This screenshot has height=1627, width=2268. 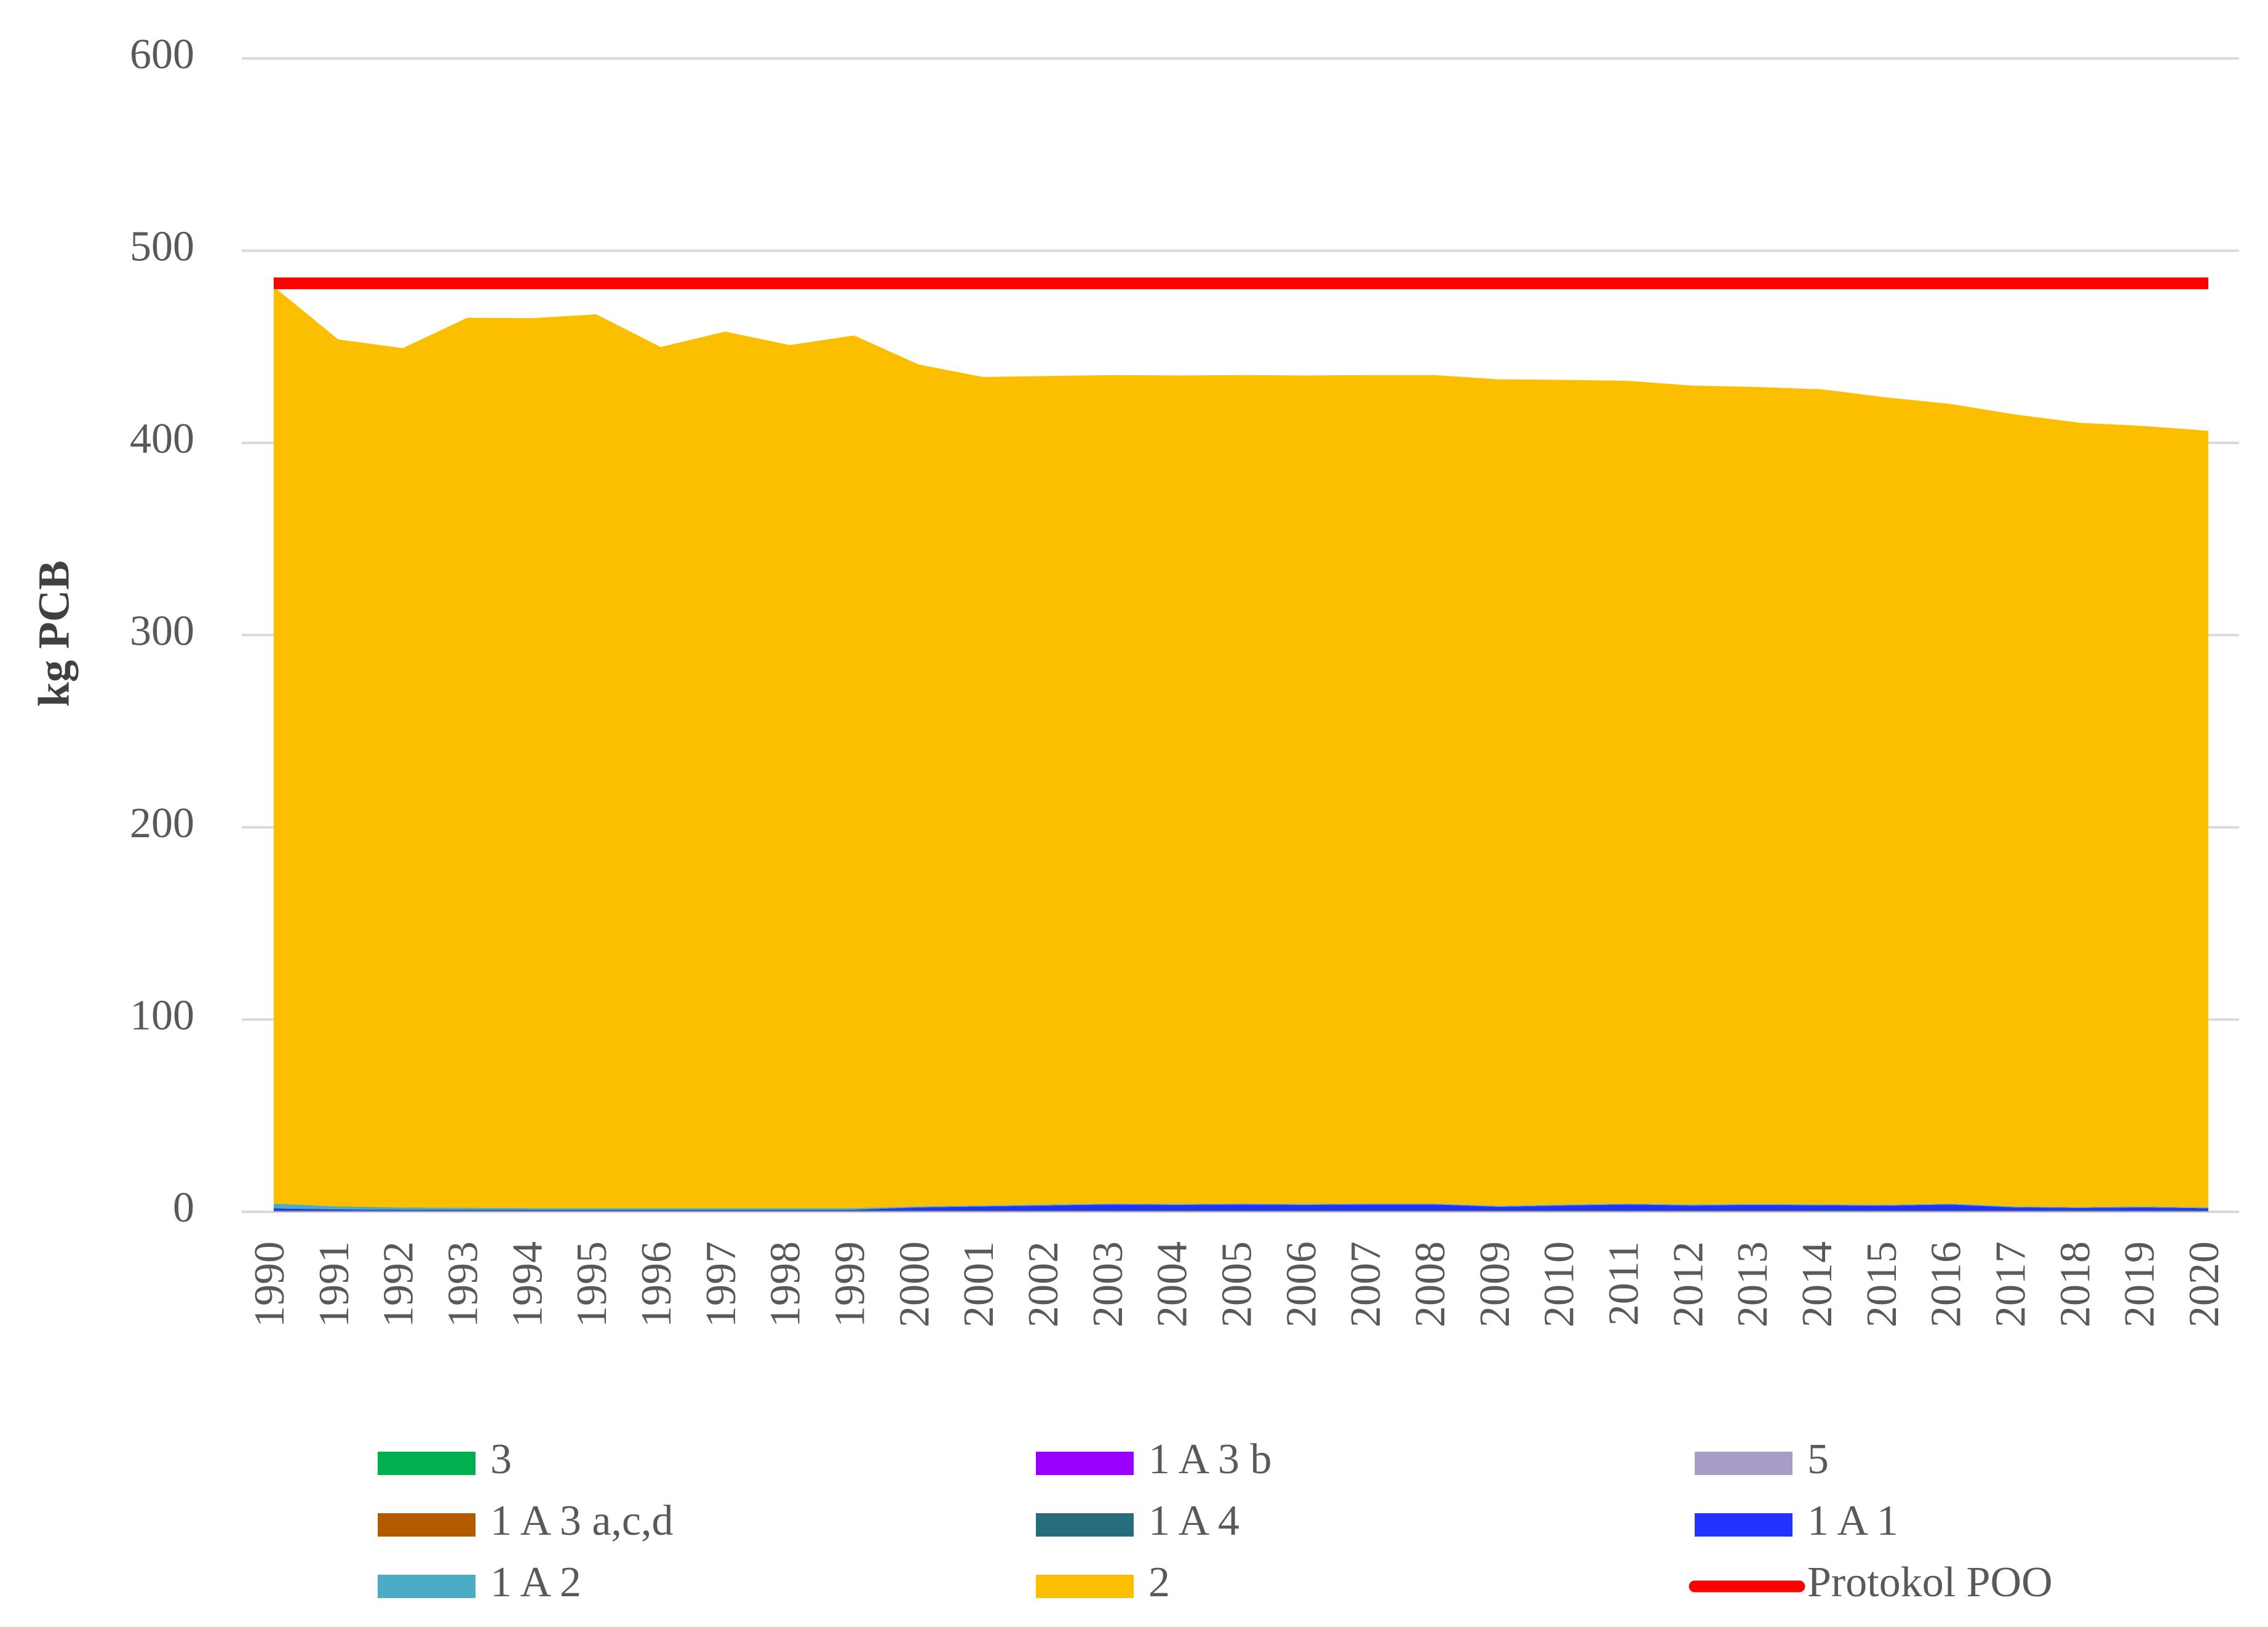 I want to click on x-tick-label: 2004, so click(x=1172, y=1284).